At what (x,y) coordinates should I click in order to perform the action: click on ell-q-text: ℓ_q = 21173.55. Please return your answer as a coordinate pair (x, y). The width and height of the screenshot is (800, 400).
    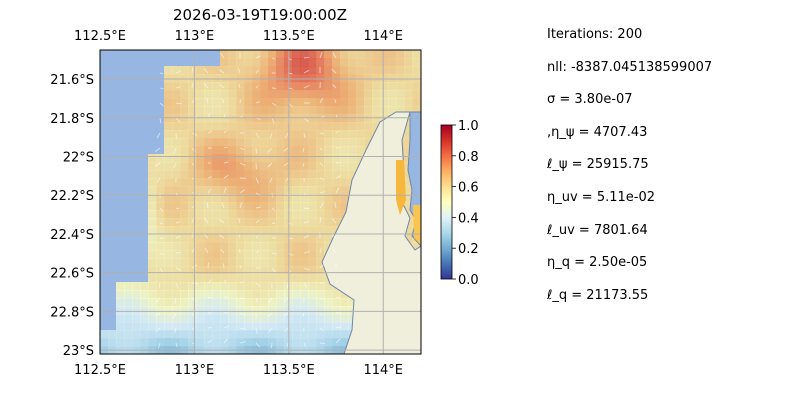
    Looking at the image, I should click on (598, 295).